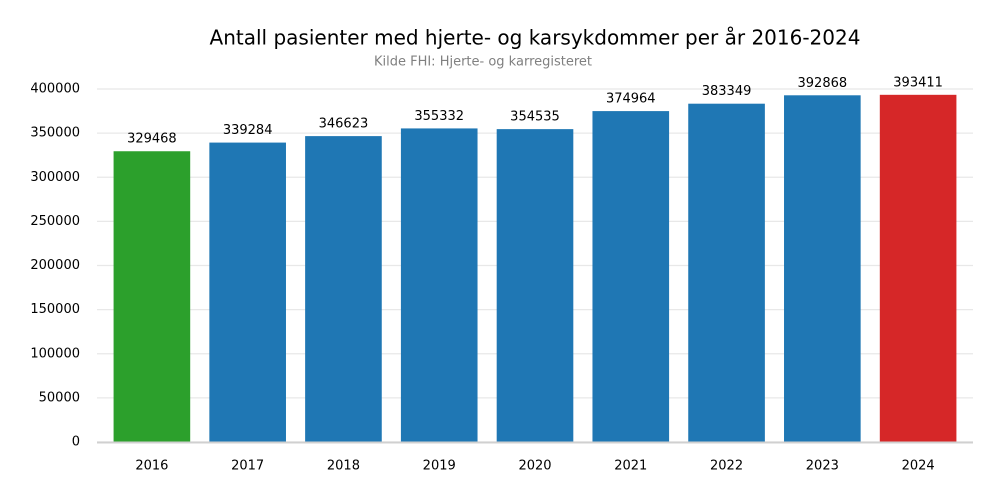  I want to click on data-label: 354535, so click(535, 117).